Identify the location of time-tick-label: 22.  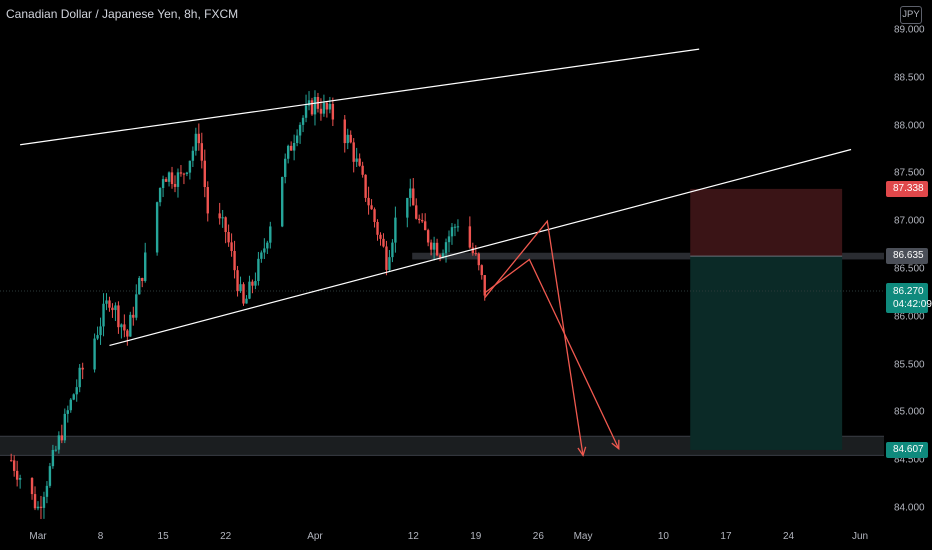
(226, 536).